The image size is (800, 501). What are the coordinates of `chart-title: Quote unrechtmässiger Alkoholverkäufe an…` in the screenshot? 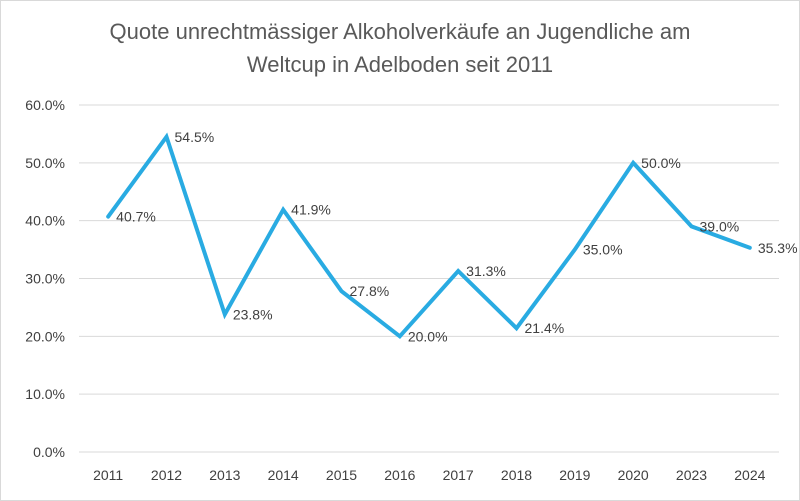 It's located at (400, 48).